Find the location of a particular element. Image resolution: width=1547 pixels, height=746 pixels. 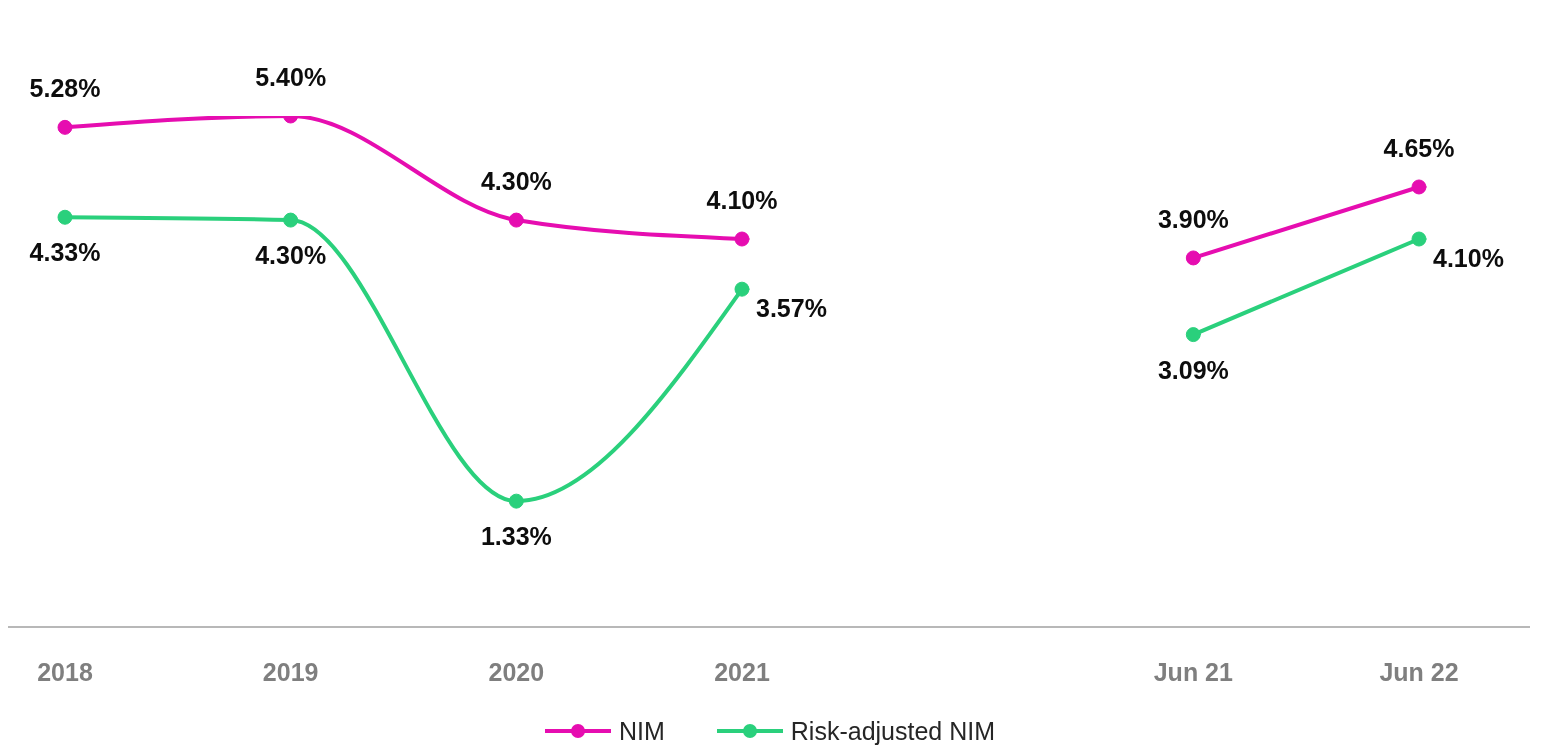

x-tick-label: 2018 is located at coordinates (65, 671).